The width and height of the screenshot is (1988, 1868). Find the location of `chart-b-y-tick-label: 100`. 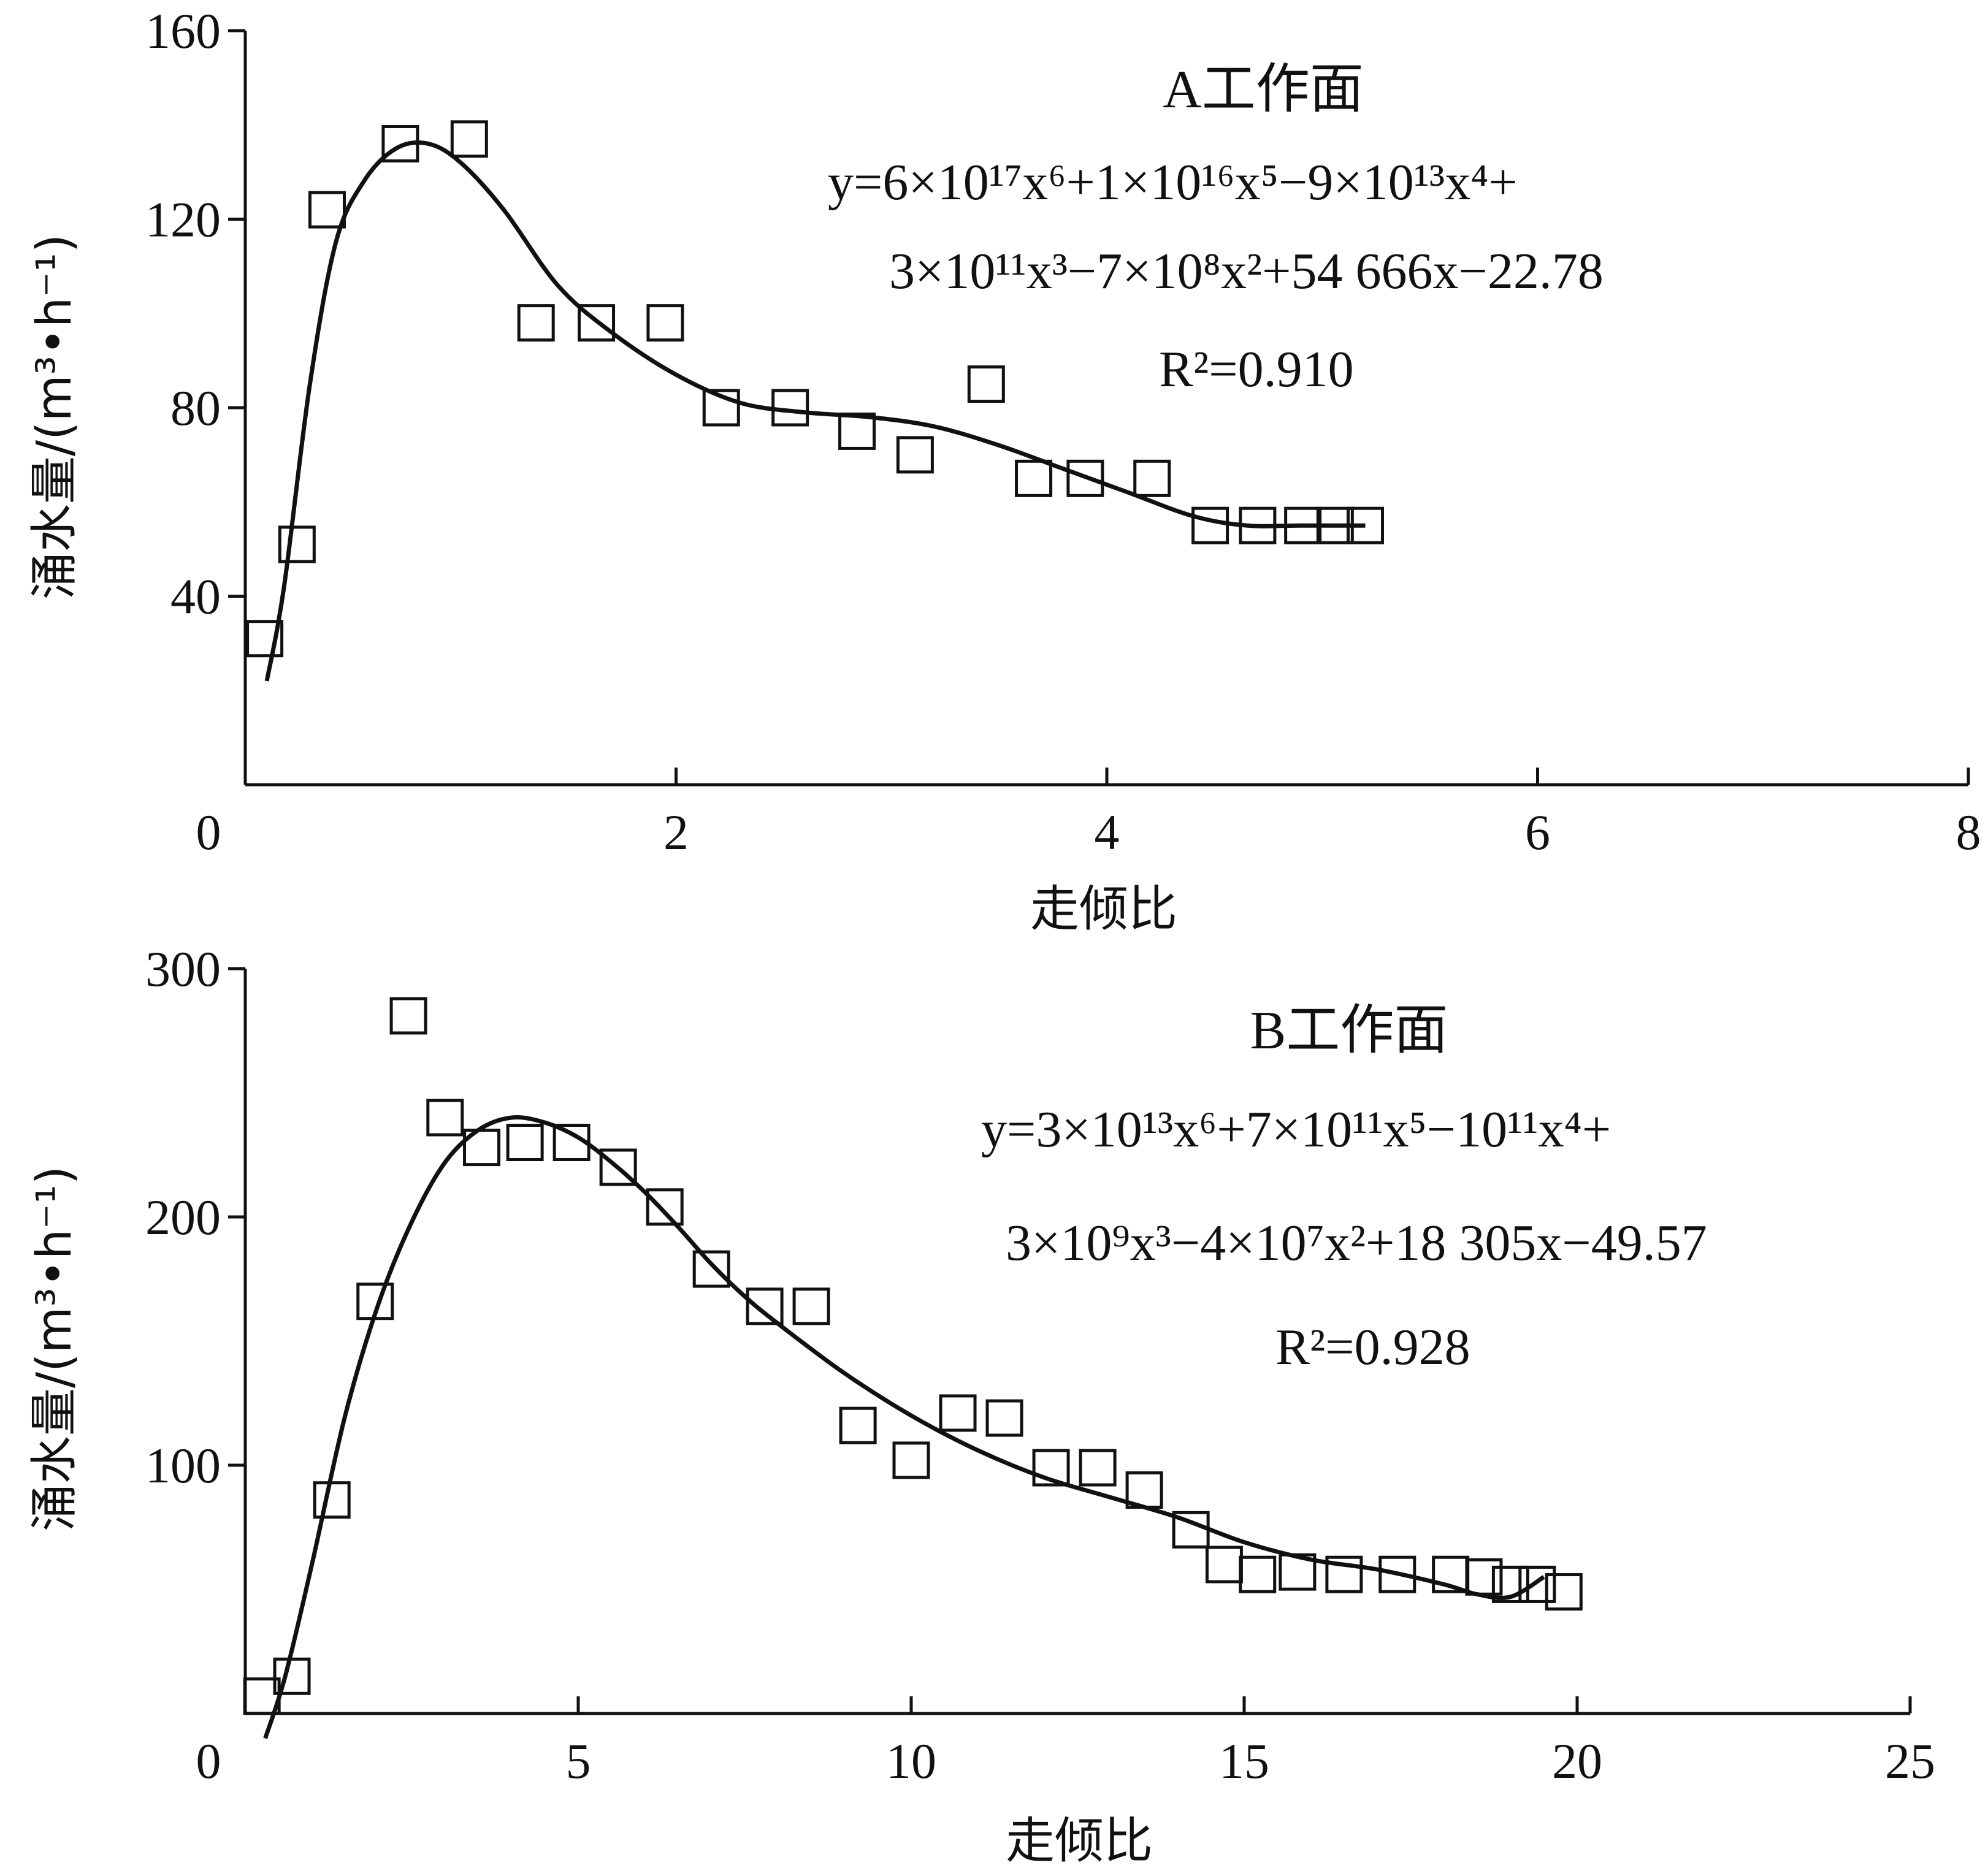

chart-b-y-tick-label: 100 is located at coordinates (183, 1465).